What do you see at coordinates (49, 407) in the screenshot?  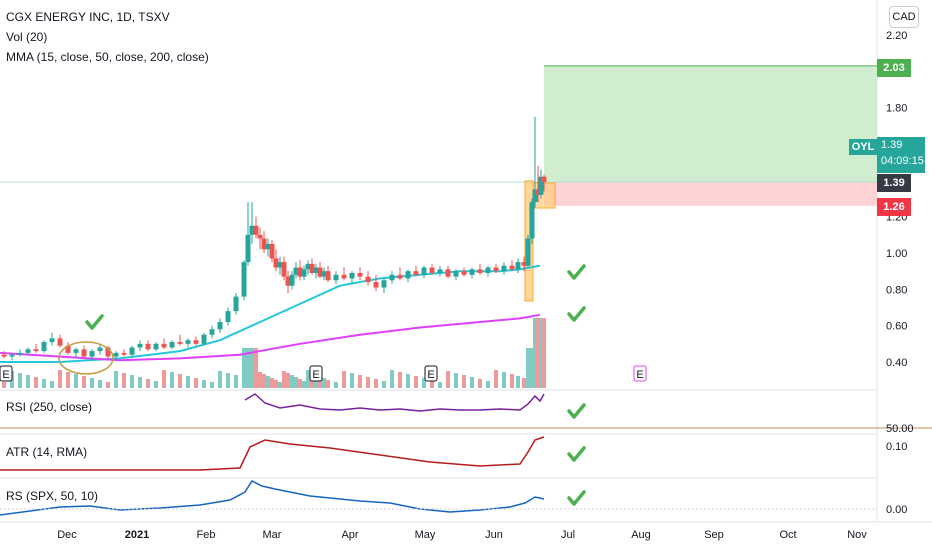 I see `rsi-label: RSI (250, close)` at bounding box center [49, 407].